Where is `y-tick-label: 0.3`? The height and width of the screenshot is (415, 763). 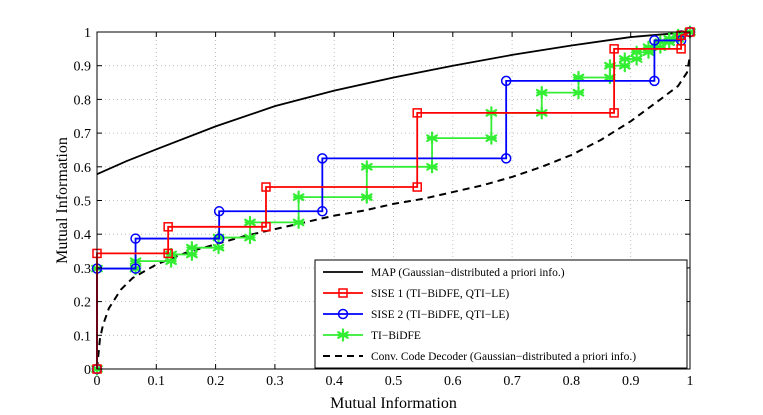
y-tick-label: 0.3 is located at coordinates (83, 269).